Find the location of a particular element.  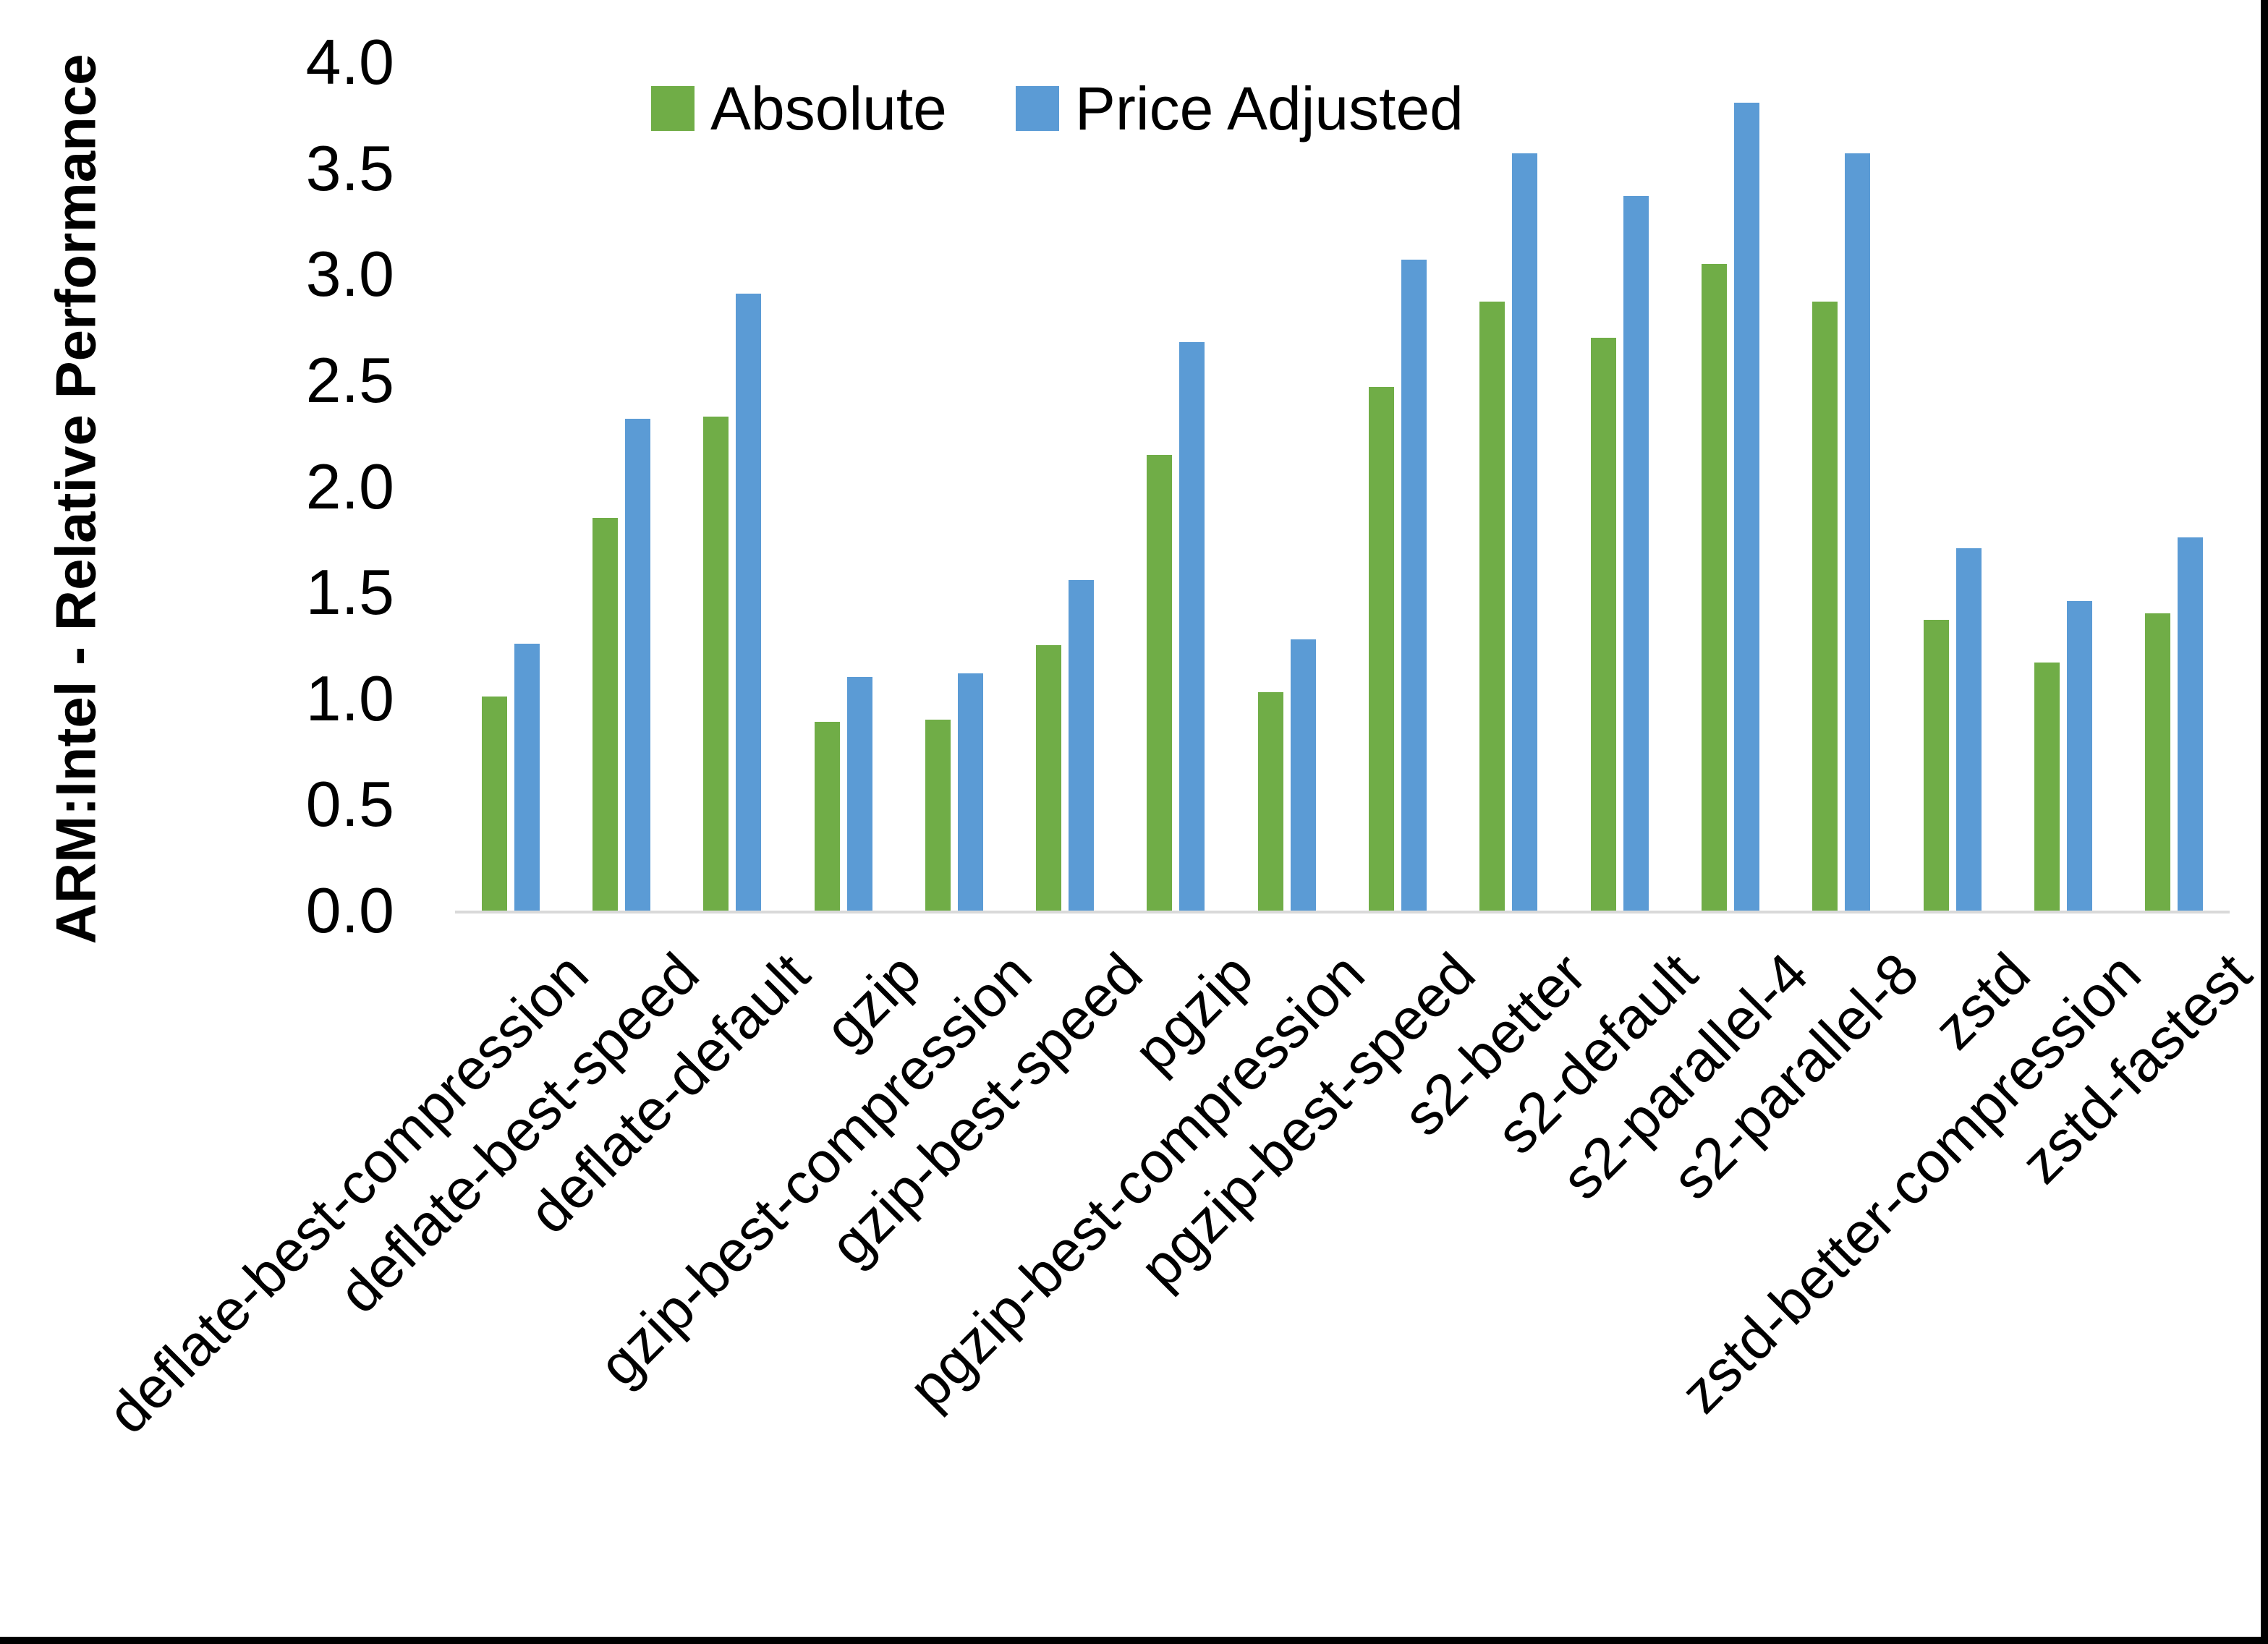

bar-absolute-gzip-best-speed is located at coordinates (1048, 778).